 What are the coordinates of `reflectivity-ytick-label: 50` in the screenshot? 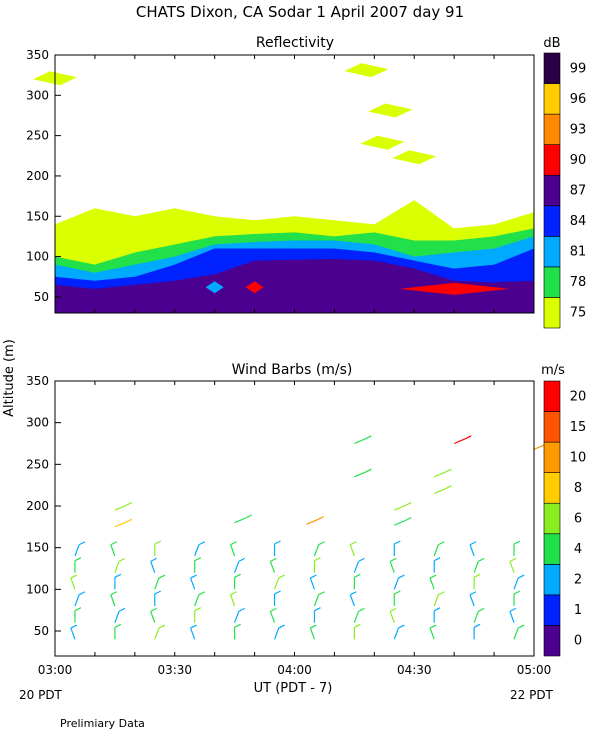 It's located at (41, 297).